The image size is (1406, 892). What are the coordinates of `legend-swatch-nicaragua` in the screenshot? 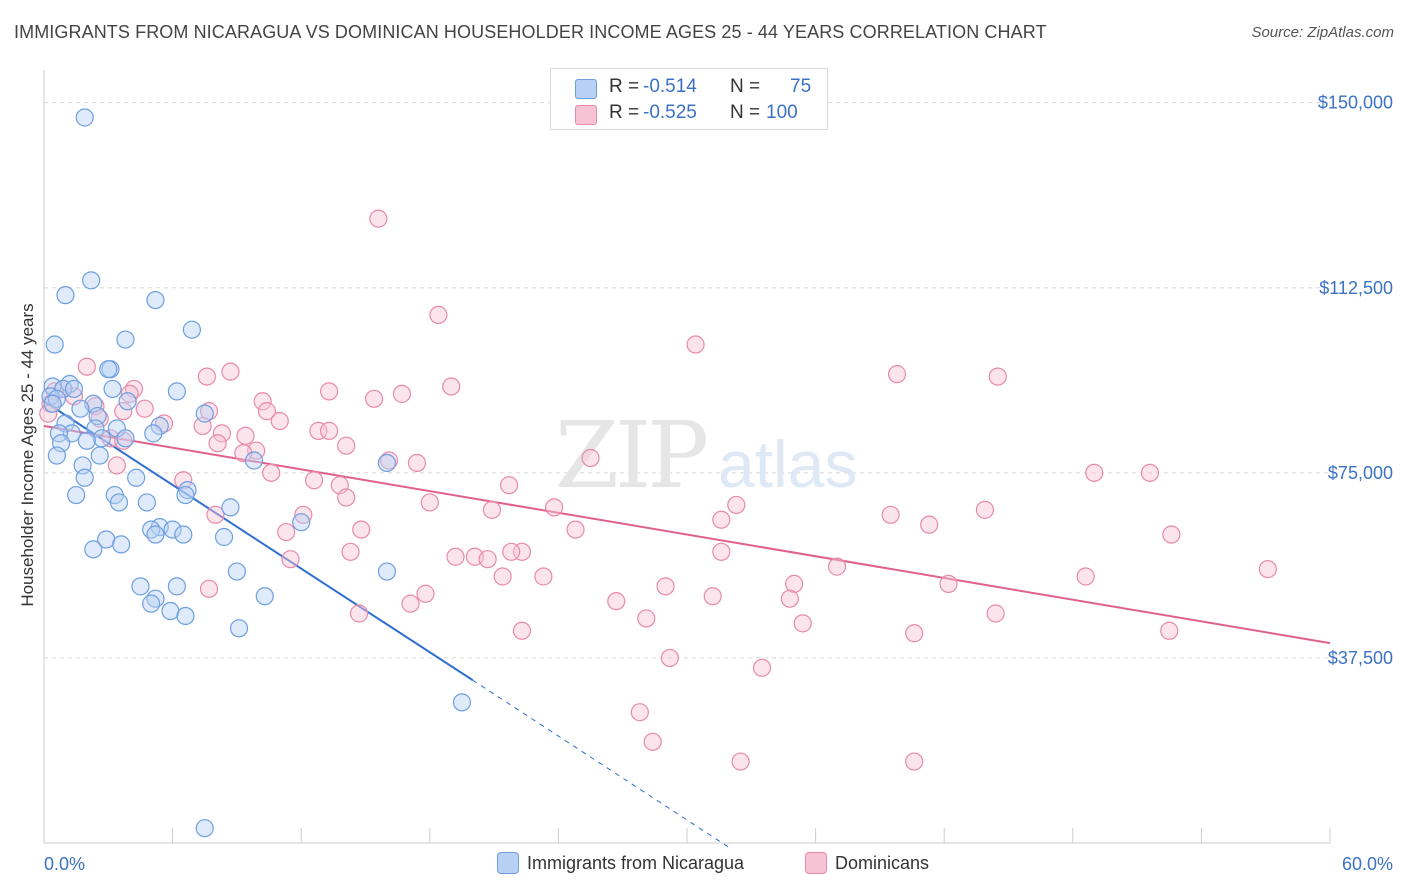 It's located at (586, 89).